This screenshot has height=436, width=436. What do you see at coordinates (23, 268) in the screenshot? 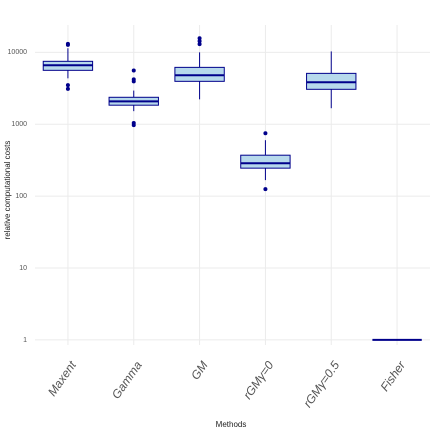
I see `y-tick-label: 10` at bounding box center [23, 268].